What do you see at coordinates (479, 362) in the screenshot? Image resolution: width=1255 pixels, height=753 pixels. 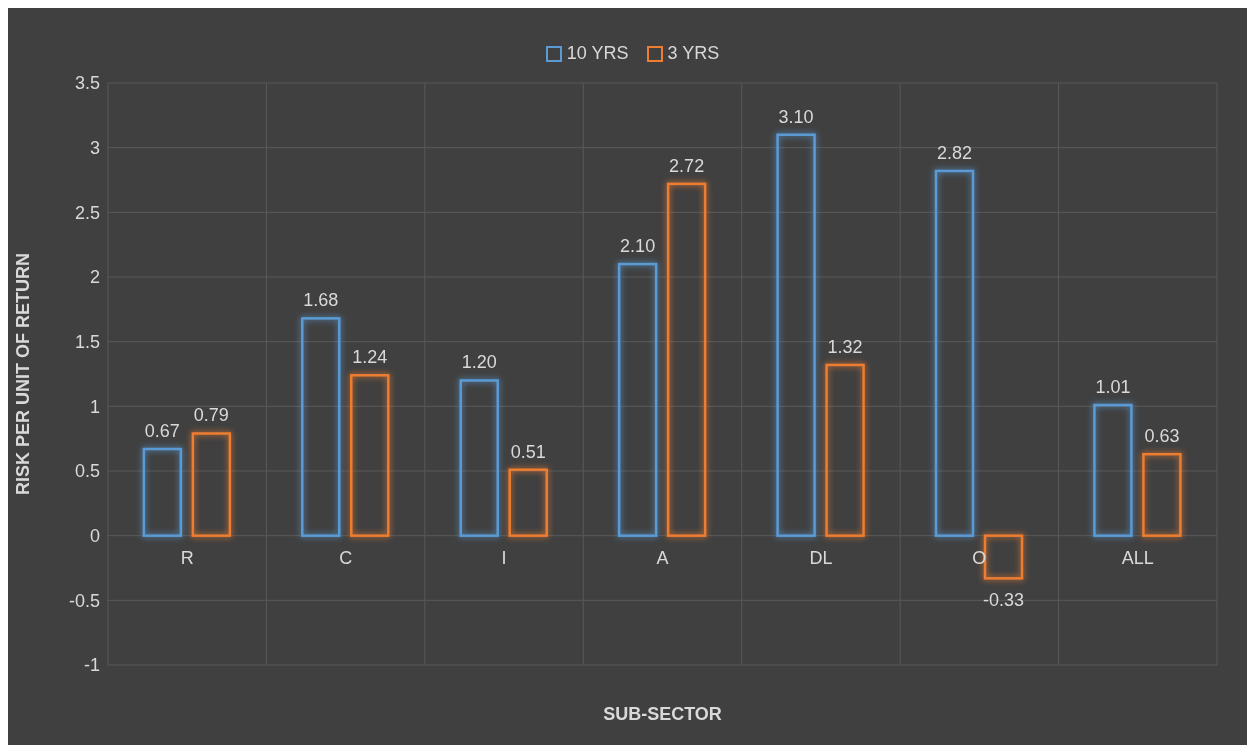 I see `data-label: 1.20` at bounding box center [479, 362].